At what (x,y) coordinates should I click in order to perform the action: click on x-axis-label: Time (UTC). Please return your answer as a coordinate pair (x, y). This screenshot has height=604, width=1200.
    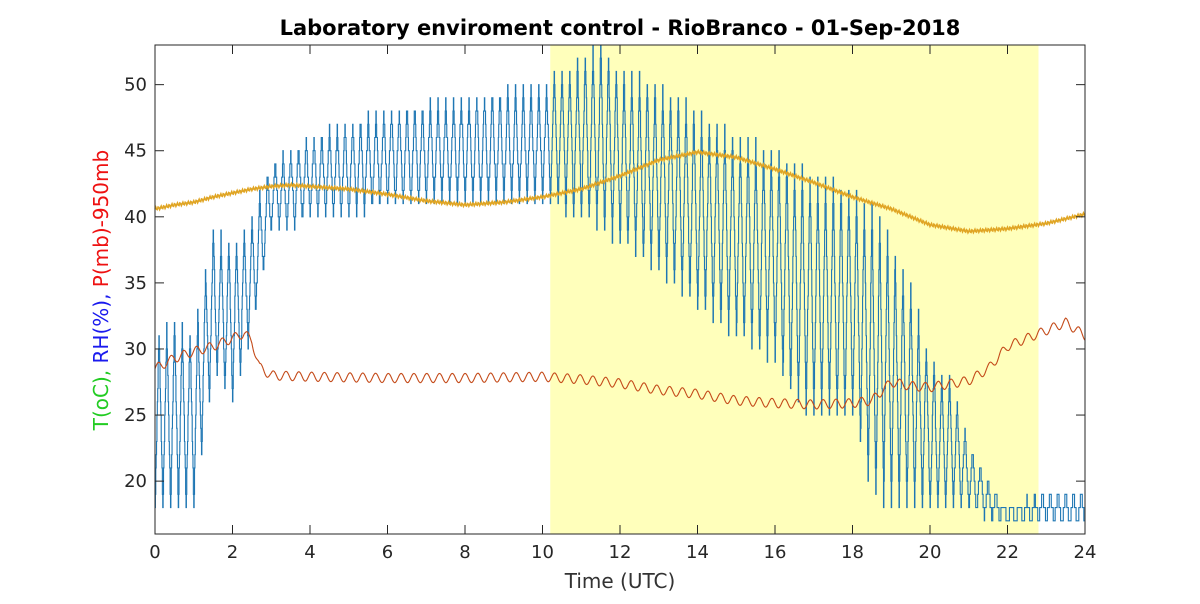
    Looking at the image, I should click on (620, 581).